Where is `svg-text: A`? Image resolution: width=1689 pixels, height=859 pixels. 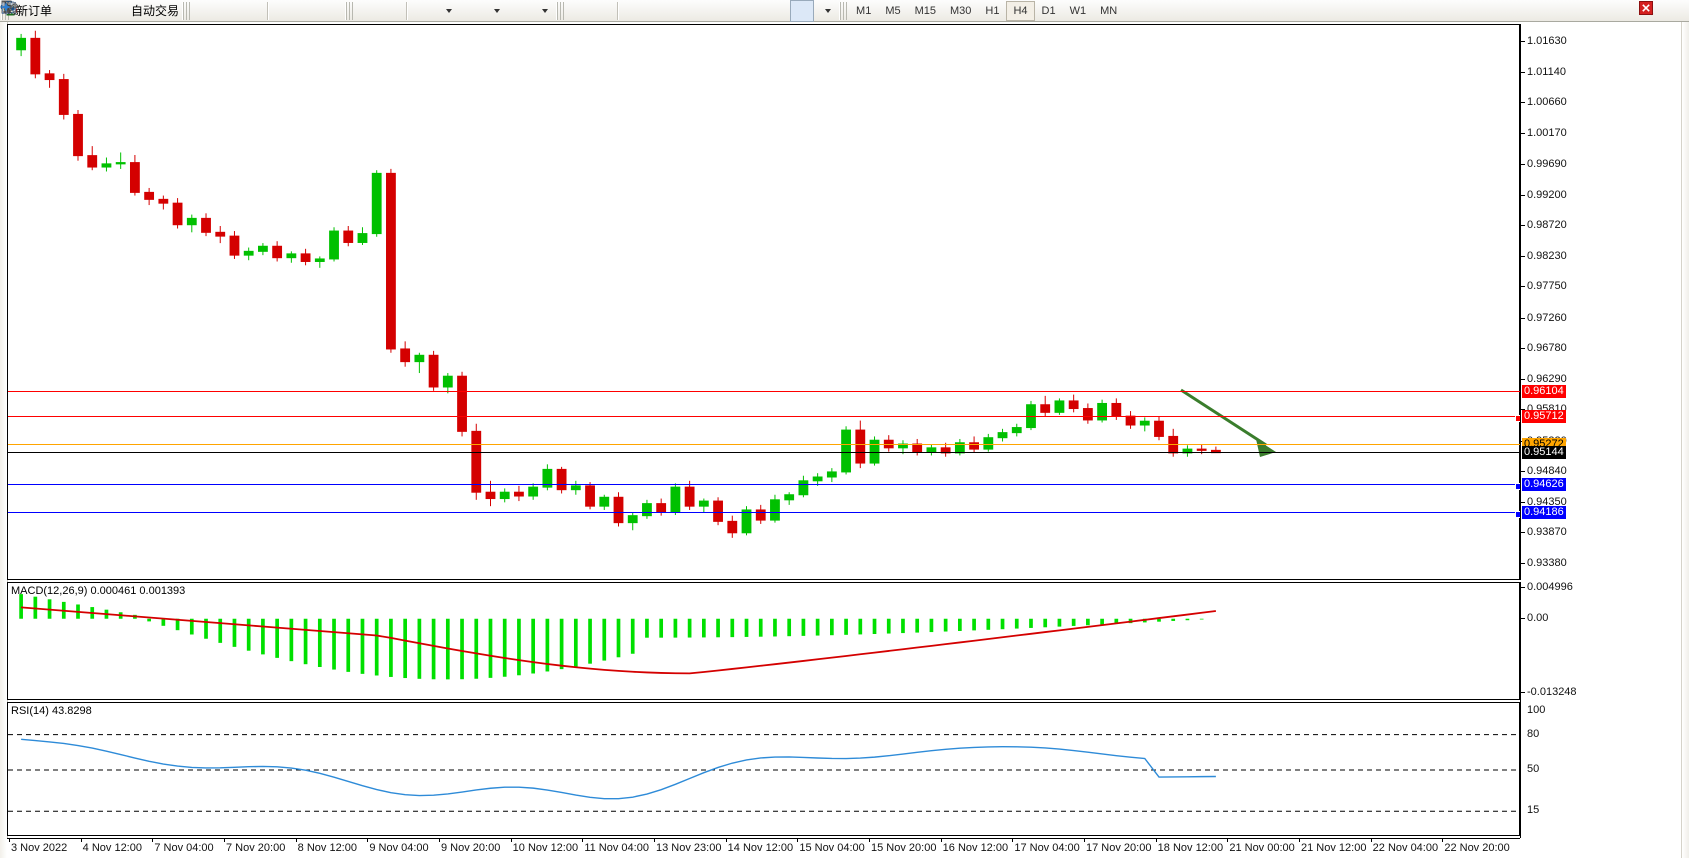 svg-text: A is located at coordinates (7, 9).